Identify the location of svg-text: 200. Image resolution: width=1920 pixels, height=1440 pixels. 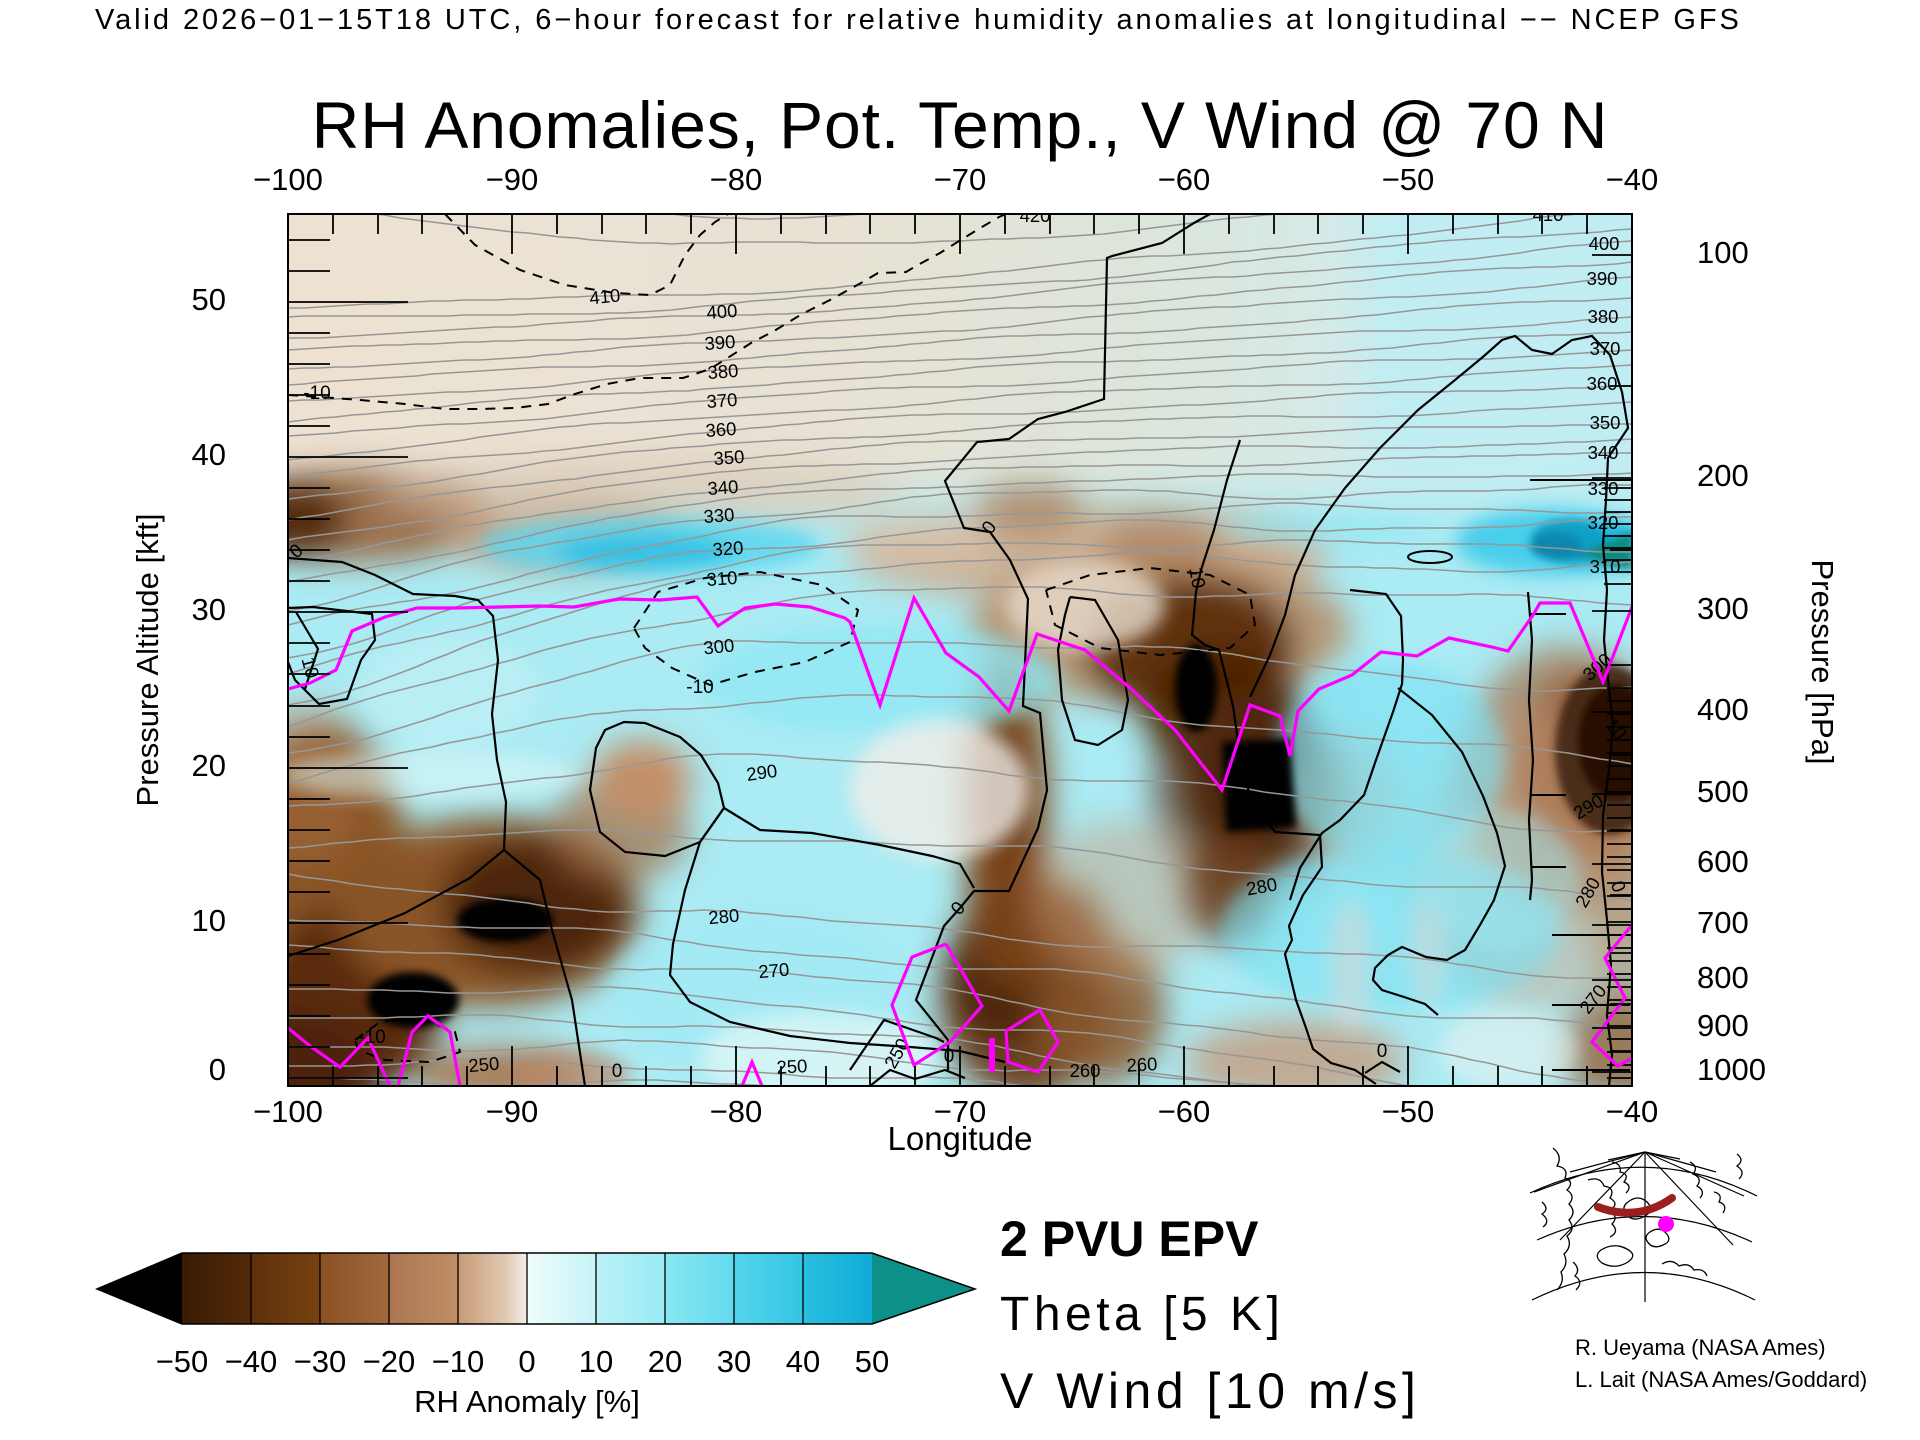
(1723, 475).